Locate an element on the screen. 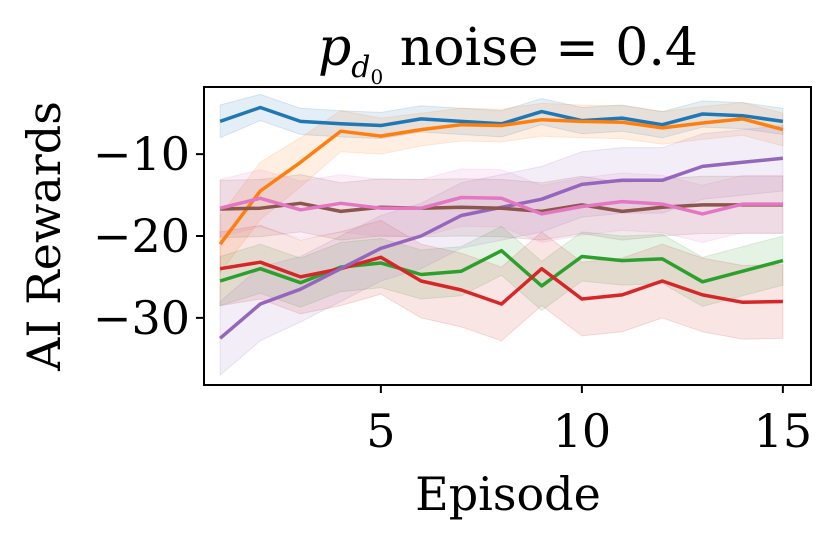 The width and height of the screenshot is (831, 543). y-tick-label: −10 is located at coordinates (141, 154).